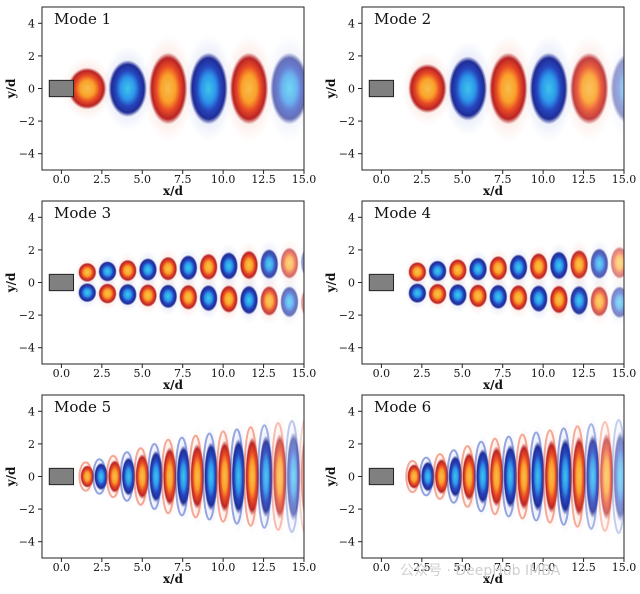 The width and height of the screenshot is (640, 594). Describe the element at coordinates (11, 476) in the screenshot. I see `y-axis-label: y/d` at that location.